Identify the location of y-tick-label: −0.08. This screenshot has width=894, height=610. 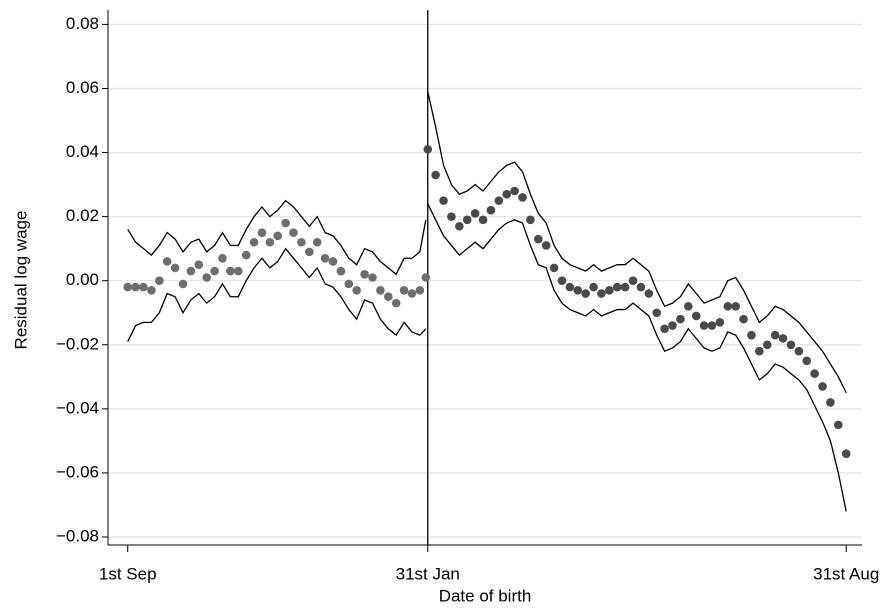
(77, 535).